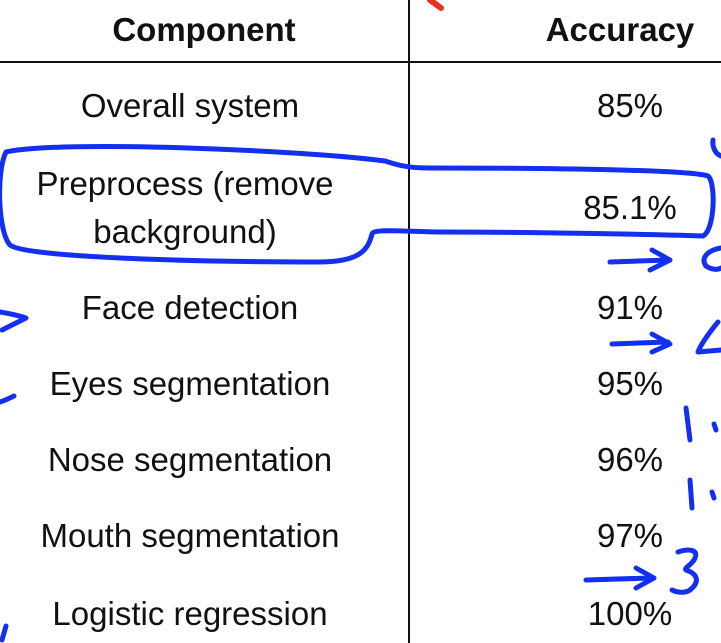 This screenshot has width=721, height=643. I want to click on header-component: Component, so click(204, 29).